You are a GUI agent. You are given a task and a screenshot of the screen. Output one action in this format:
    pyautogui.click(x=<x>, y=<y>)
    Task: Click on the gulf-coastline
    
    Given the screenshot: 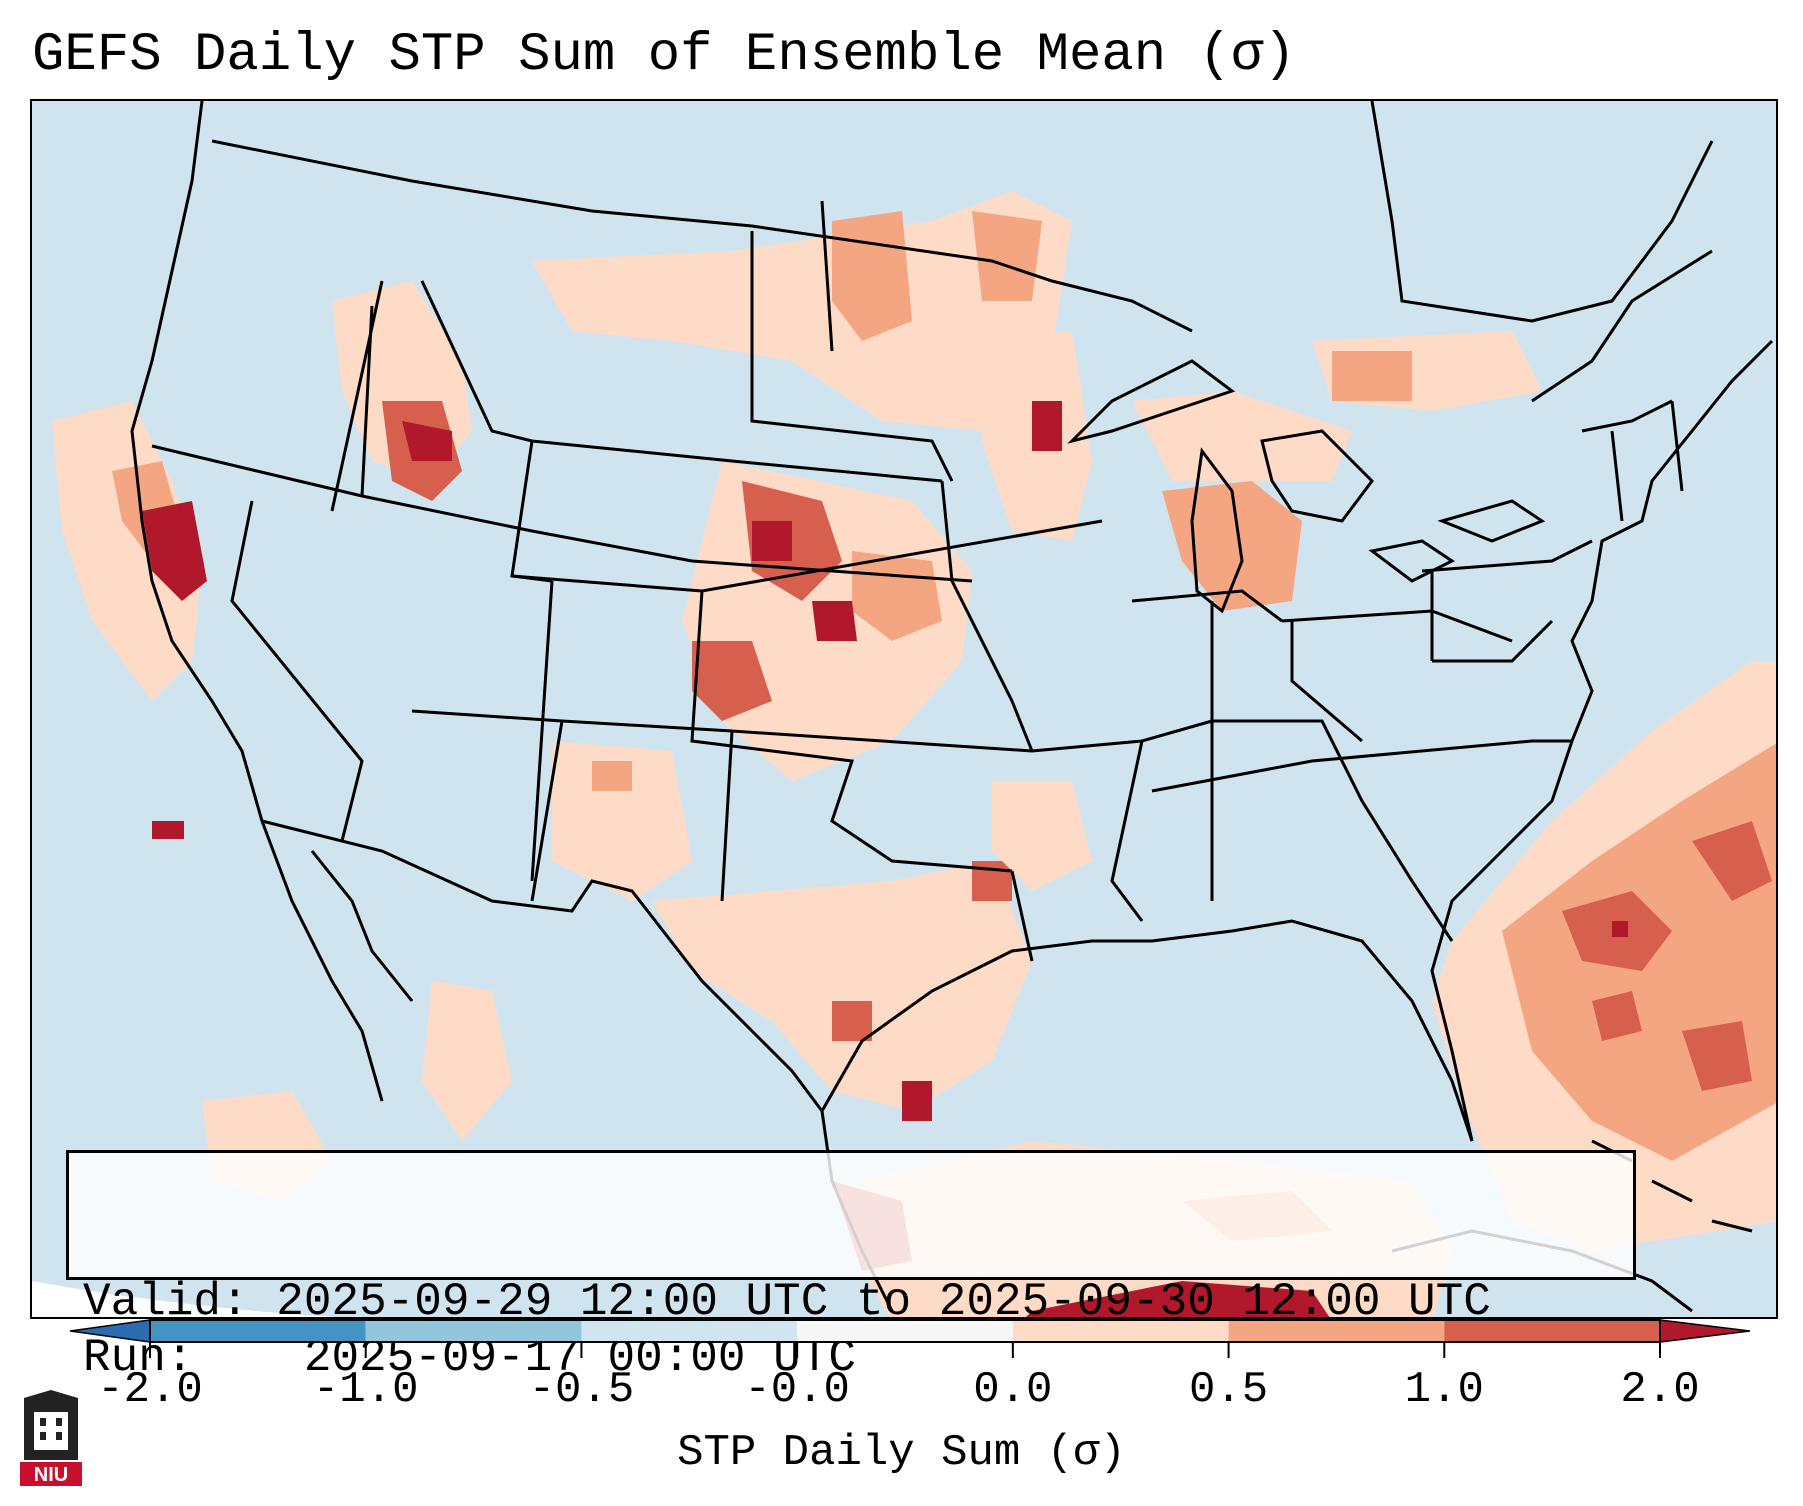 What is the action you would take?
    pyautogui.click(x=1147, y=1030)
    